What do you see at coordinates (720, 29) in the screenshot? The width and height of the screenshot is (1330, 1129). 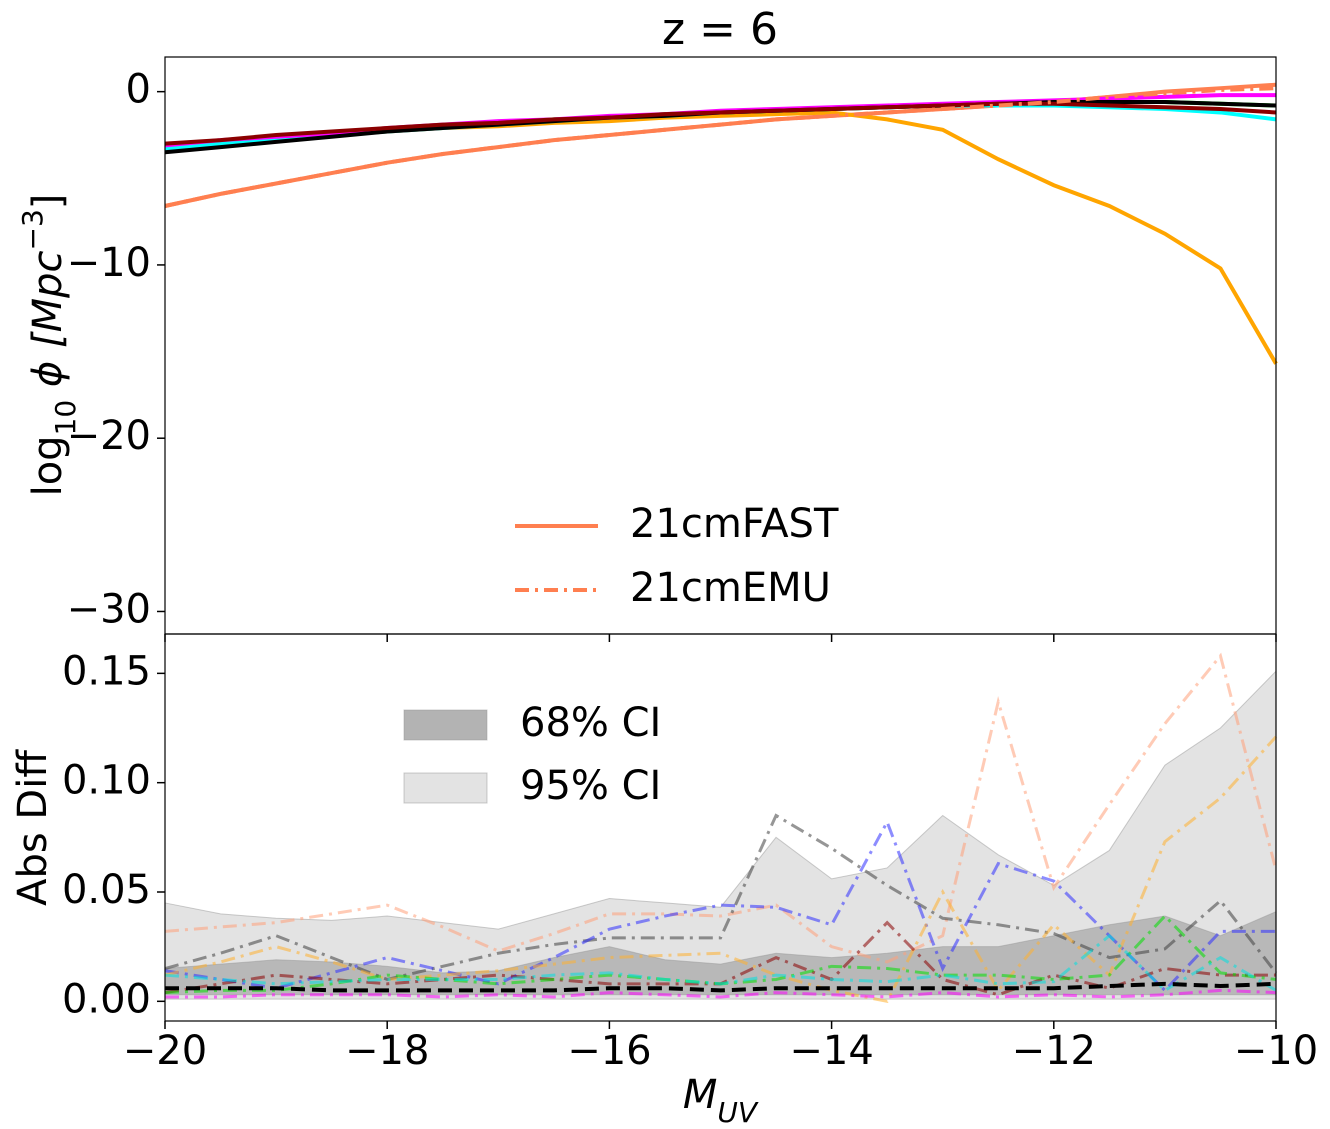 I see `chart-title: z = 6` at bounding box center [720, 29].